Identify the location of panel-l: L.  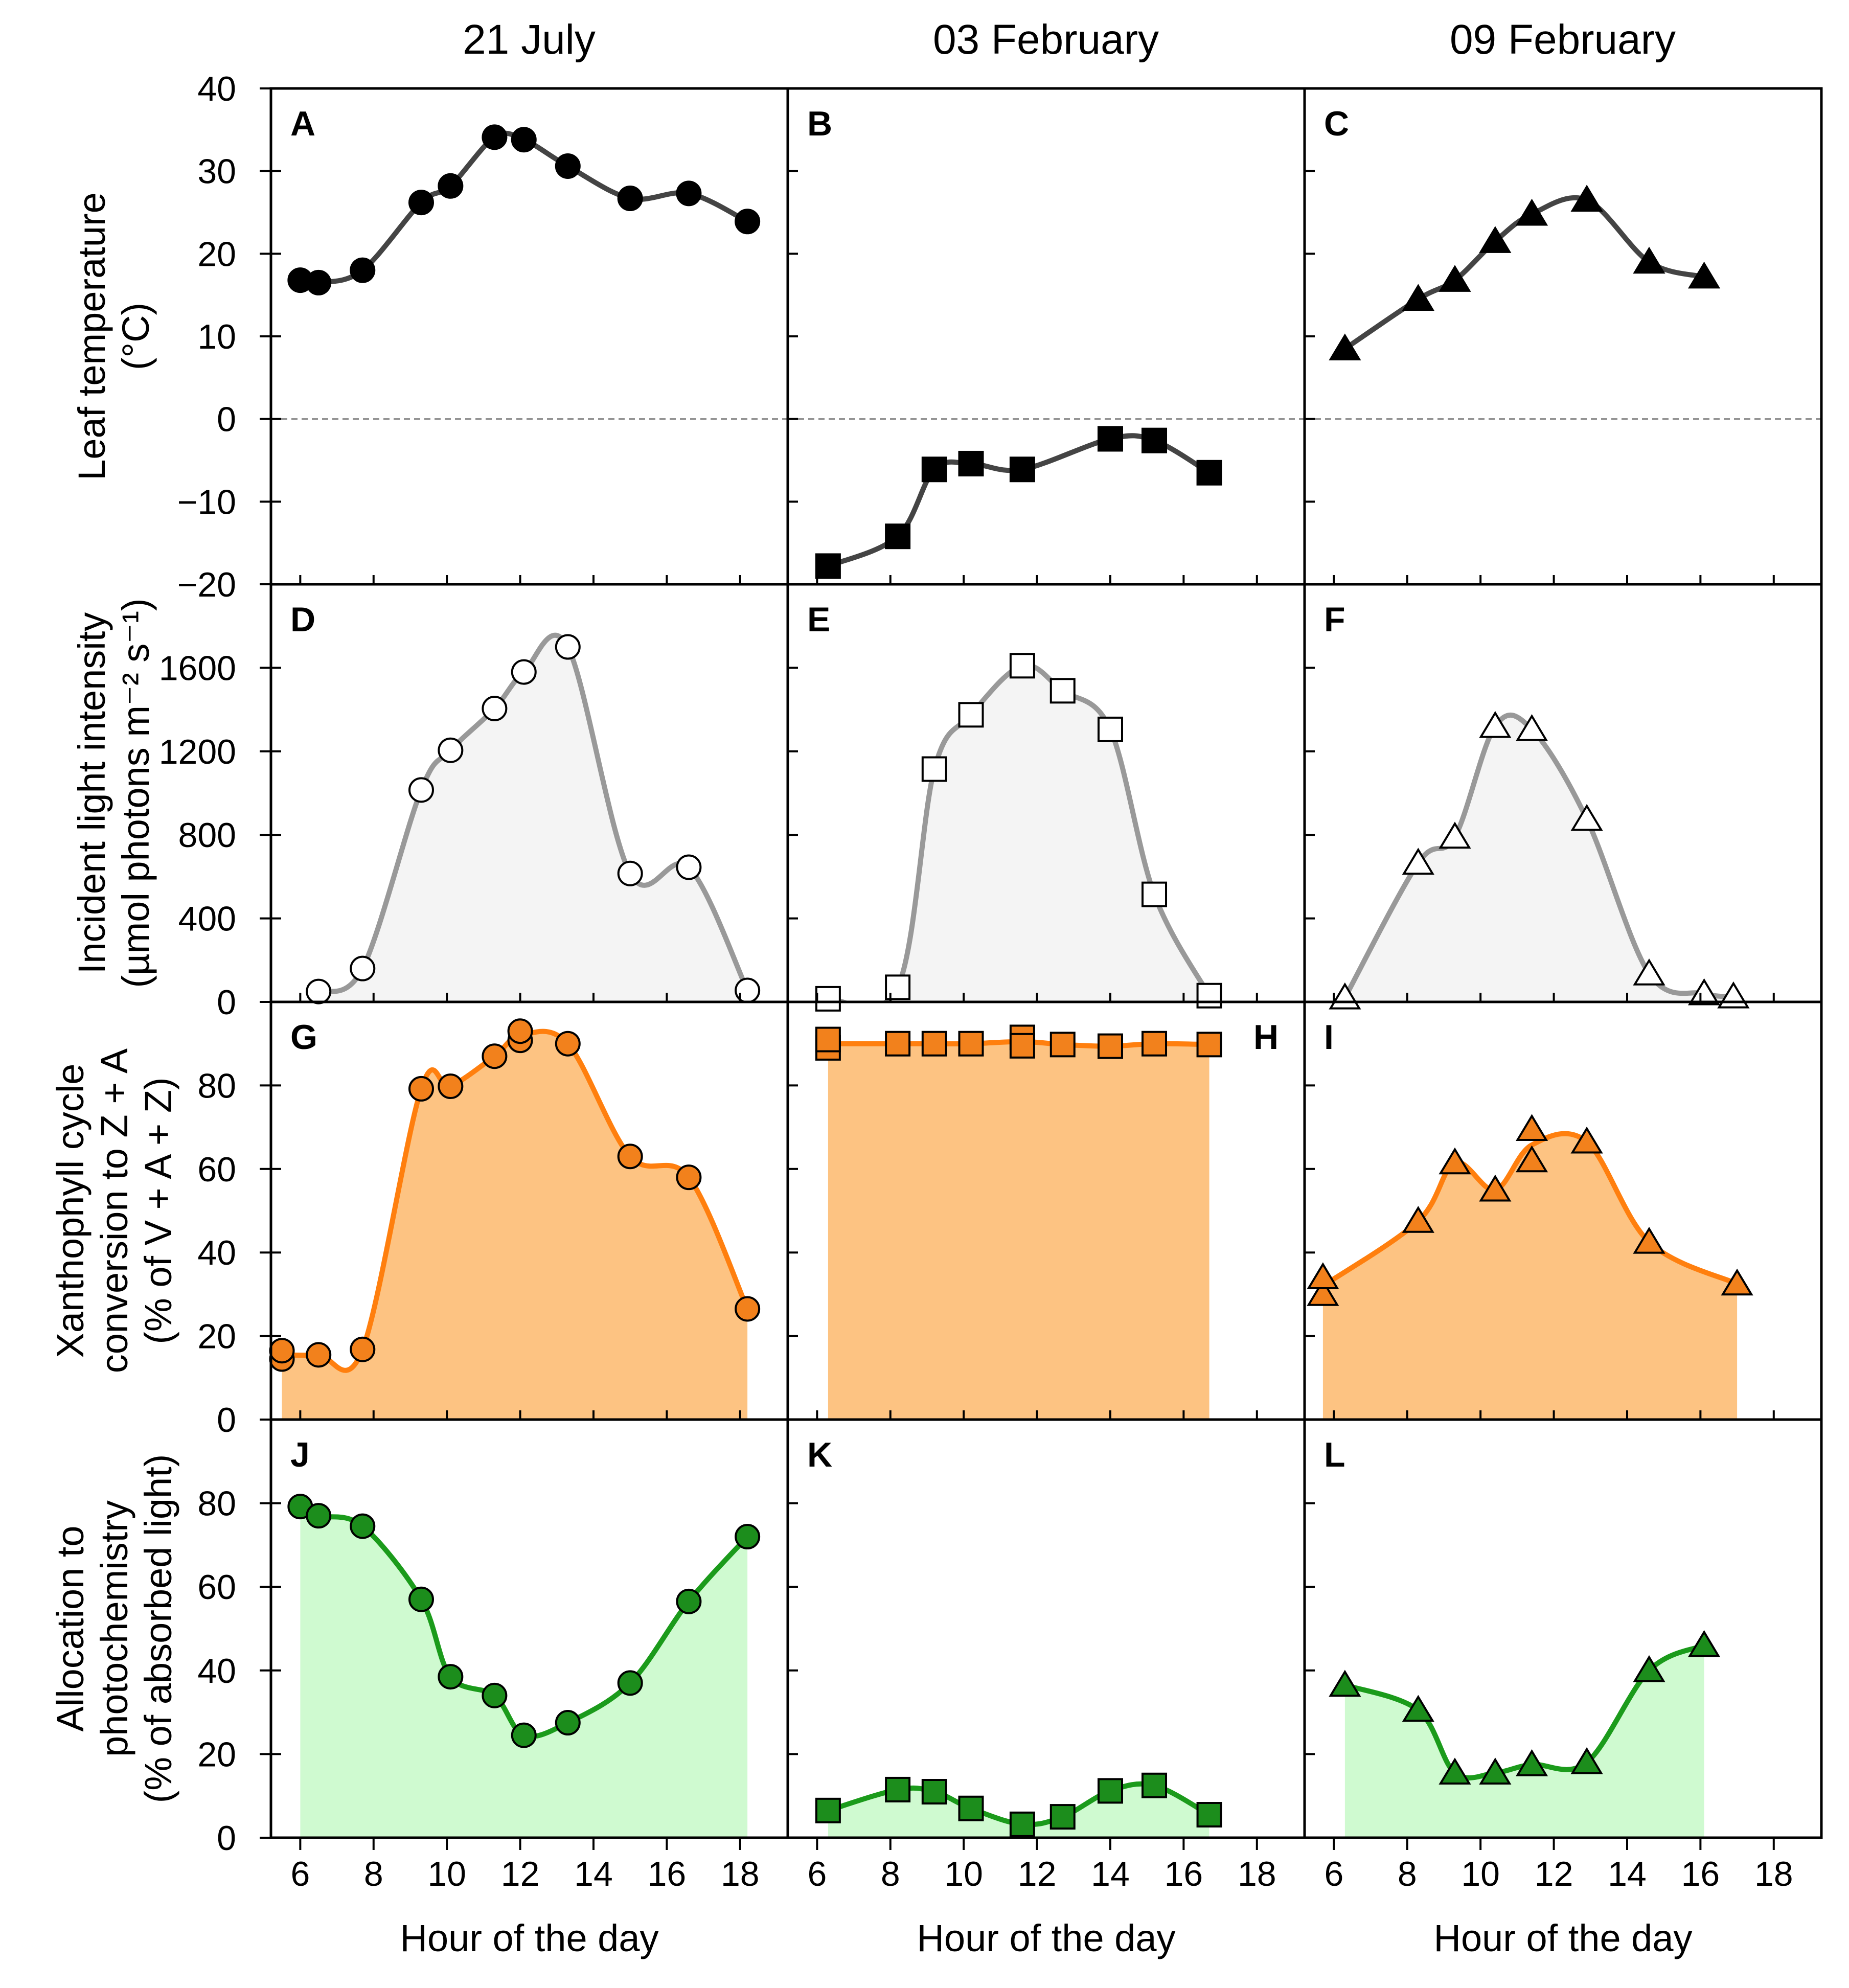
(1522, 1637).